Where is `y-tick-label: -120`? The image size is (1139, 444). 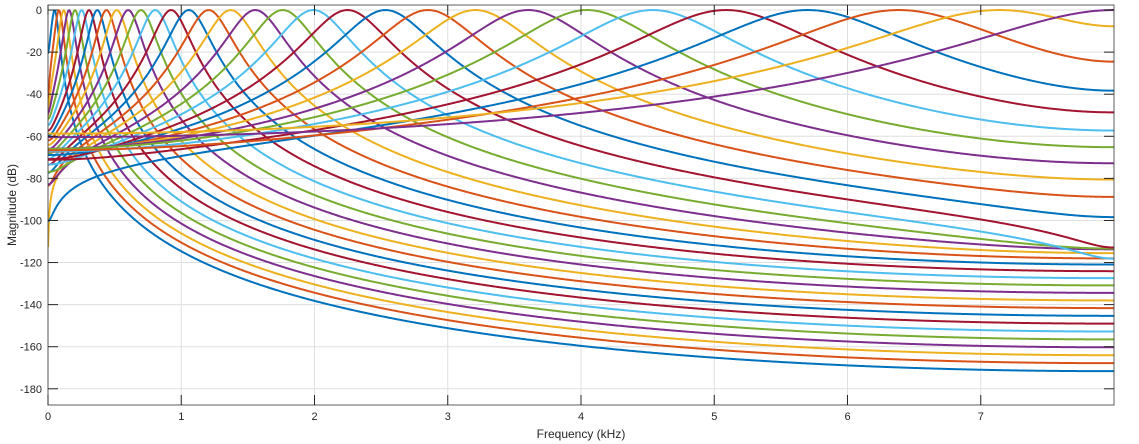 y-tick-label: -120 is located at coordinates (31, 264).